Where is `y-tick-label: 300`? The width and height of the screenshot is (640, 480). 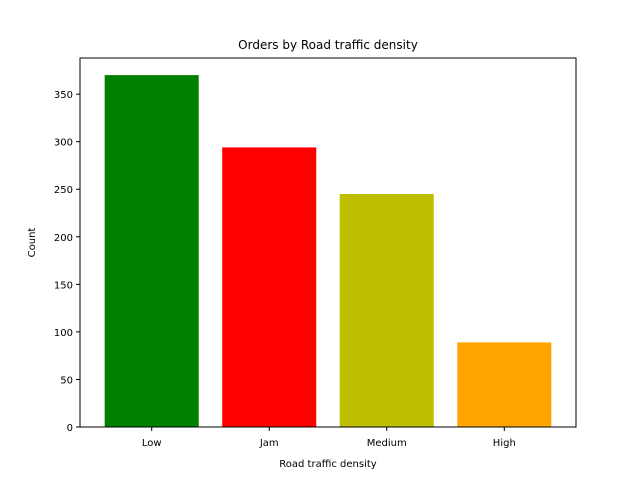
y-tick-label: 300 is located at coordinates (63, 143).